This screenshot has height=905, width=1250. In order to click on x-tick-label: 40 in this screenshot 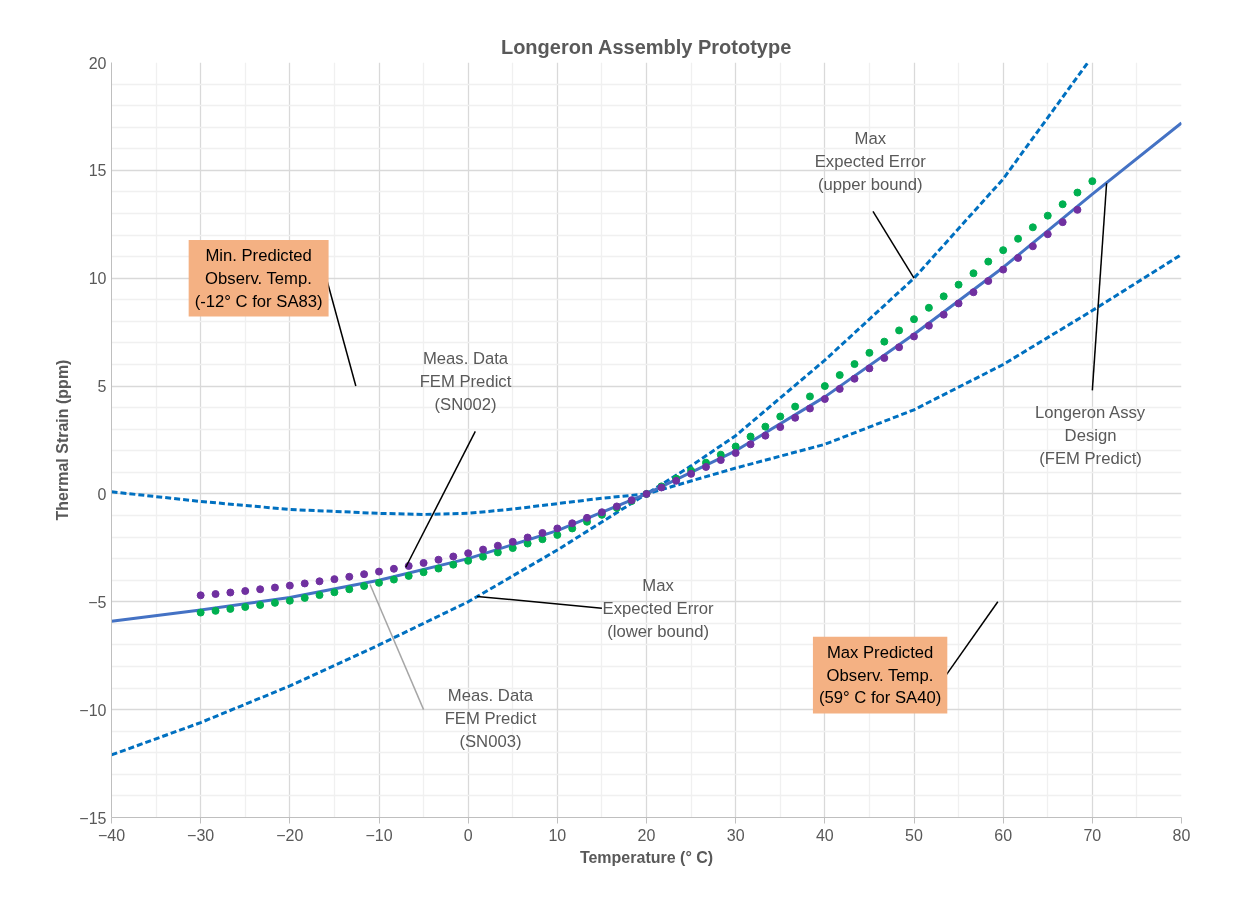, I will do `click(824, 835)`.